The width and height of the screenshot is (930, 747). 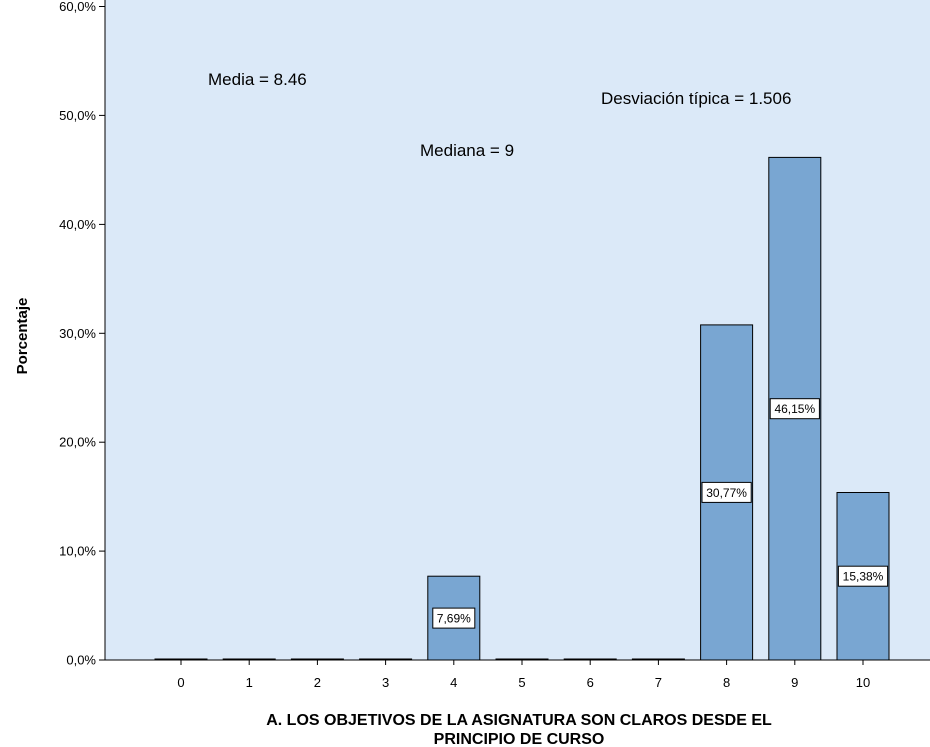 What do you see at coordinates (77, 551) in the screenshot?
I see `y-tick-label: 10,0%` at bounding box center [77, 551].